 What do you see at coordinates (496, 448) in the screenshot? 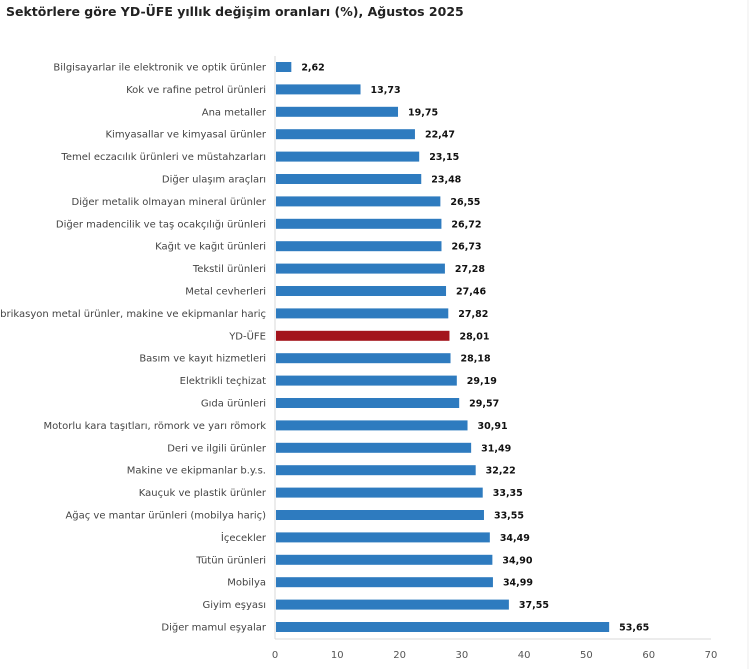
I see `value-label: 31,49` at bounding box center [496, 448].